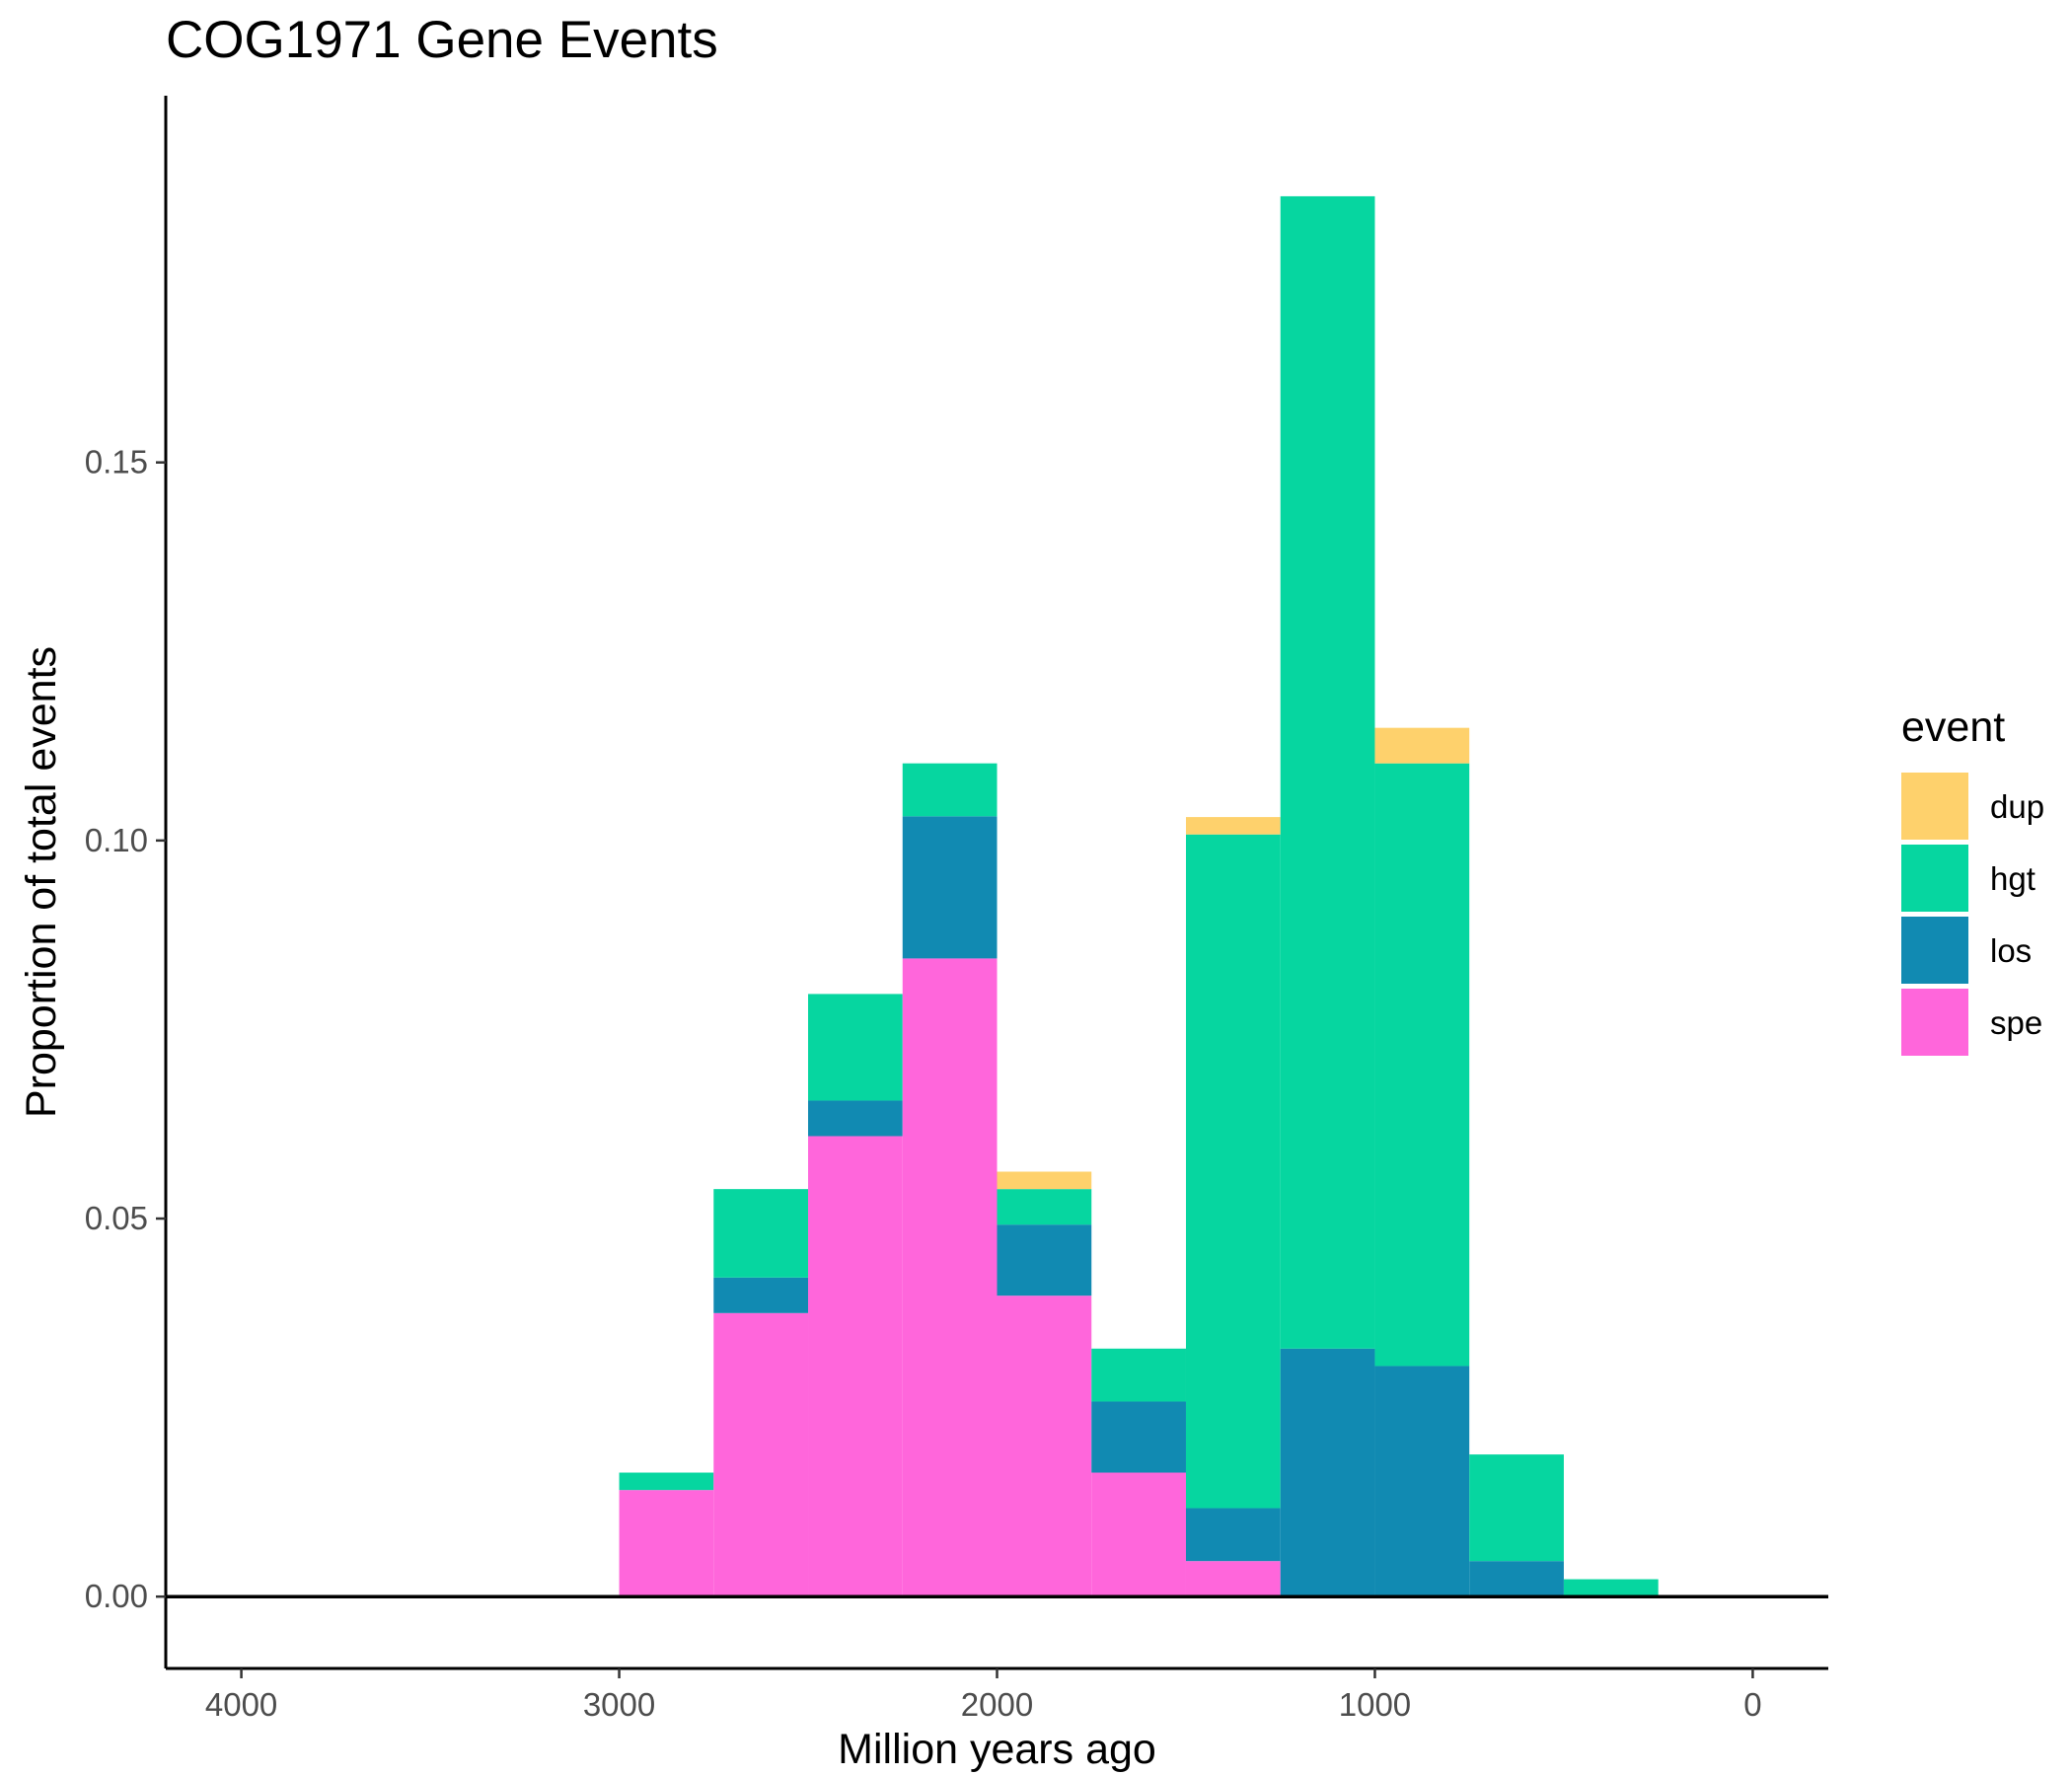 The width and height of the screenshot is (2072, 1776). What do you see at coordinates (1375, 1705) in the screenshot?
I see `x-tick-label: 1000` at bounding box center [1375, 1705].